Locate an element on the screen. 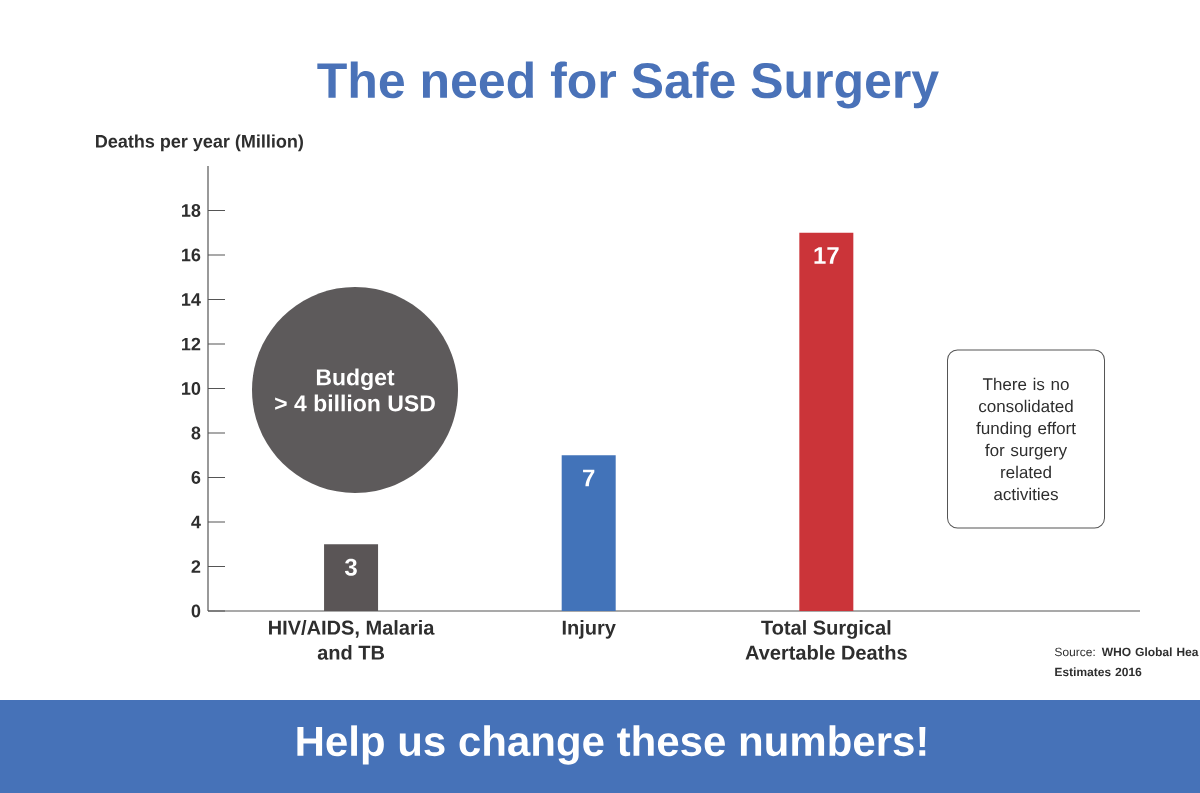 This screenshot has width=1200, height=793. annotation: > 4 billion USD is located at coordinates (355, 403).